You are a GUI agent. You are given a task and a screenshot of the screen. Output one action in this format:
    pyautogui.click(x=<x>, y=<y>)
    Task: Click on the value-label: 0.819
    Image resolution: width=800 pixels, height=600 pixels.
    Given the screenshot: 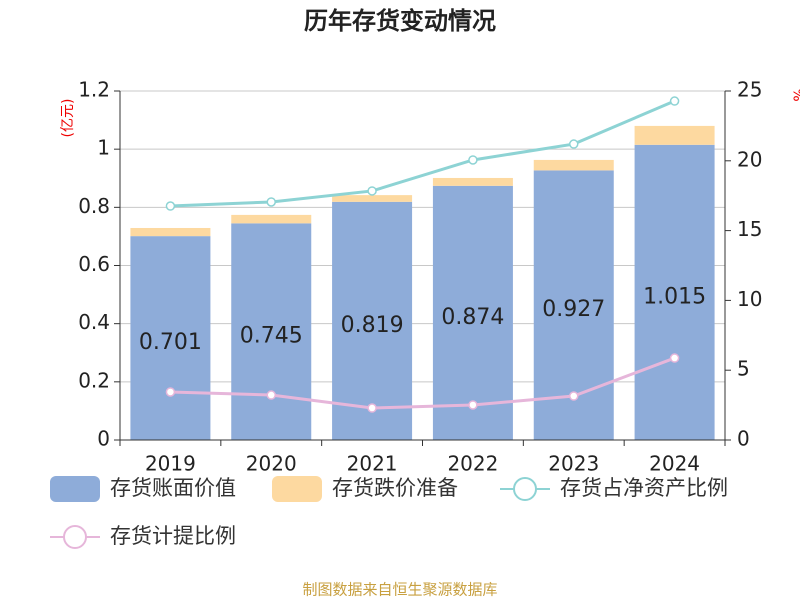 What is the action you would take?
    pyautogui.click(x=372, y=325)
    